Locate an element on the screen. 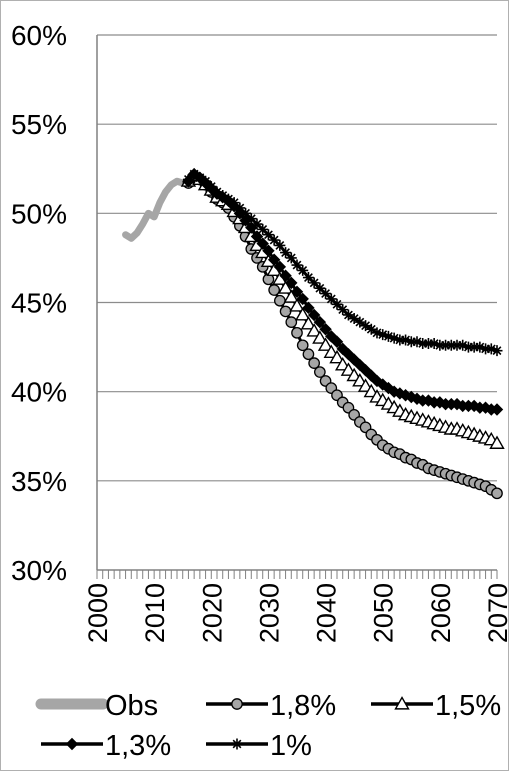 Image resolution: width=509 pixels, height=771 pixels. y-axis-tick-labels: 30% 35% 40% 45% 50% 55% 60% is located at coordinates (39, 303).